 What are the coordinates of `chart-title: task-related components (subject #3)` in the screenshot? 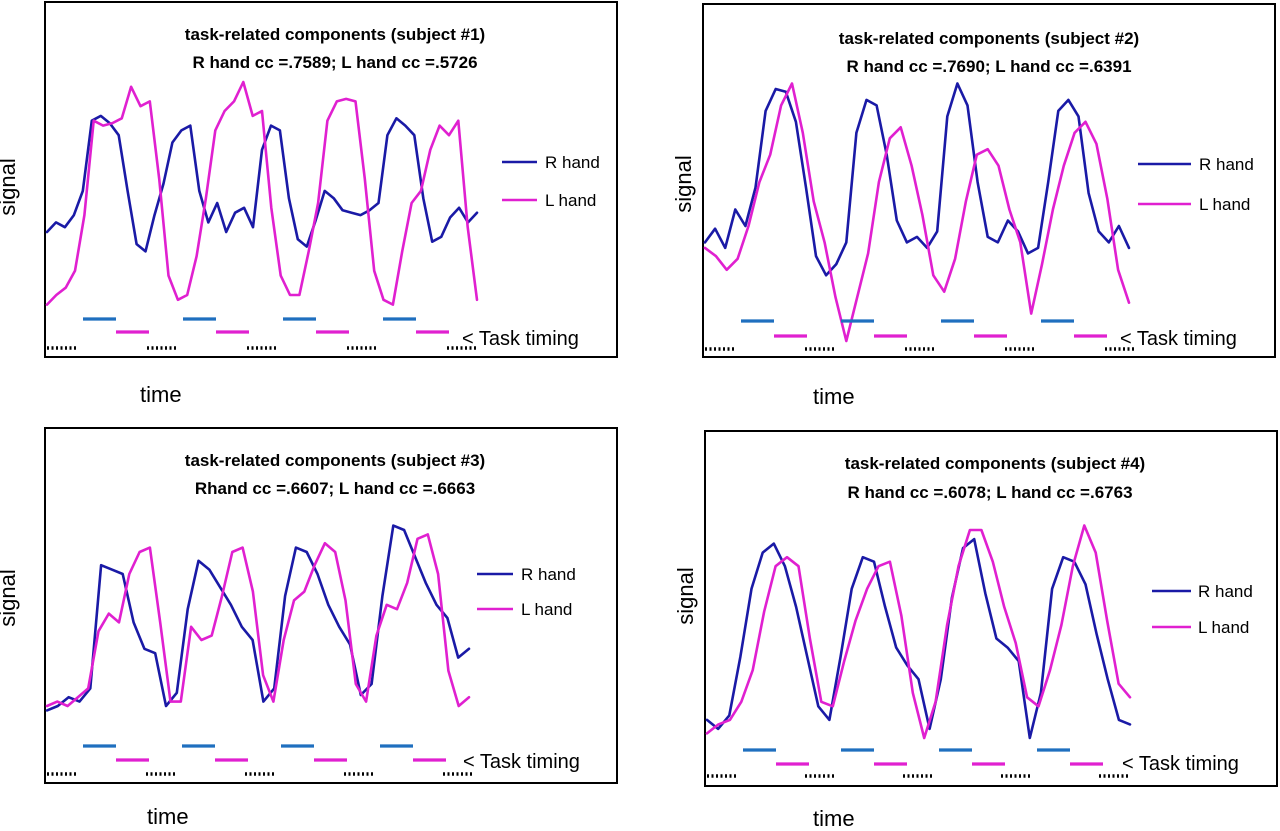 It's located at (335, 460).